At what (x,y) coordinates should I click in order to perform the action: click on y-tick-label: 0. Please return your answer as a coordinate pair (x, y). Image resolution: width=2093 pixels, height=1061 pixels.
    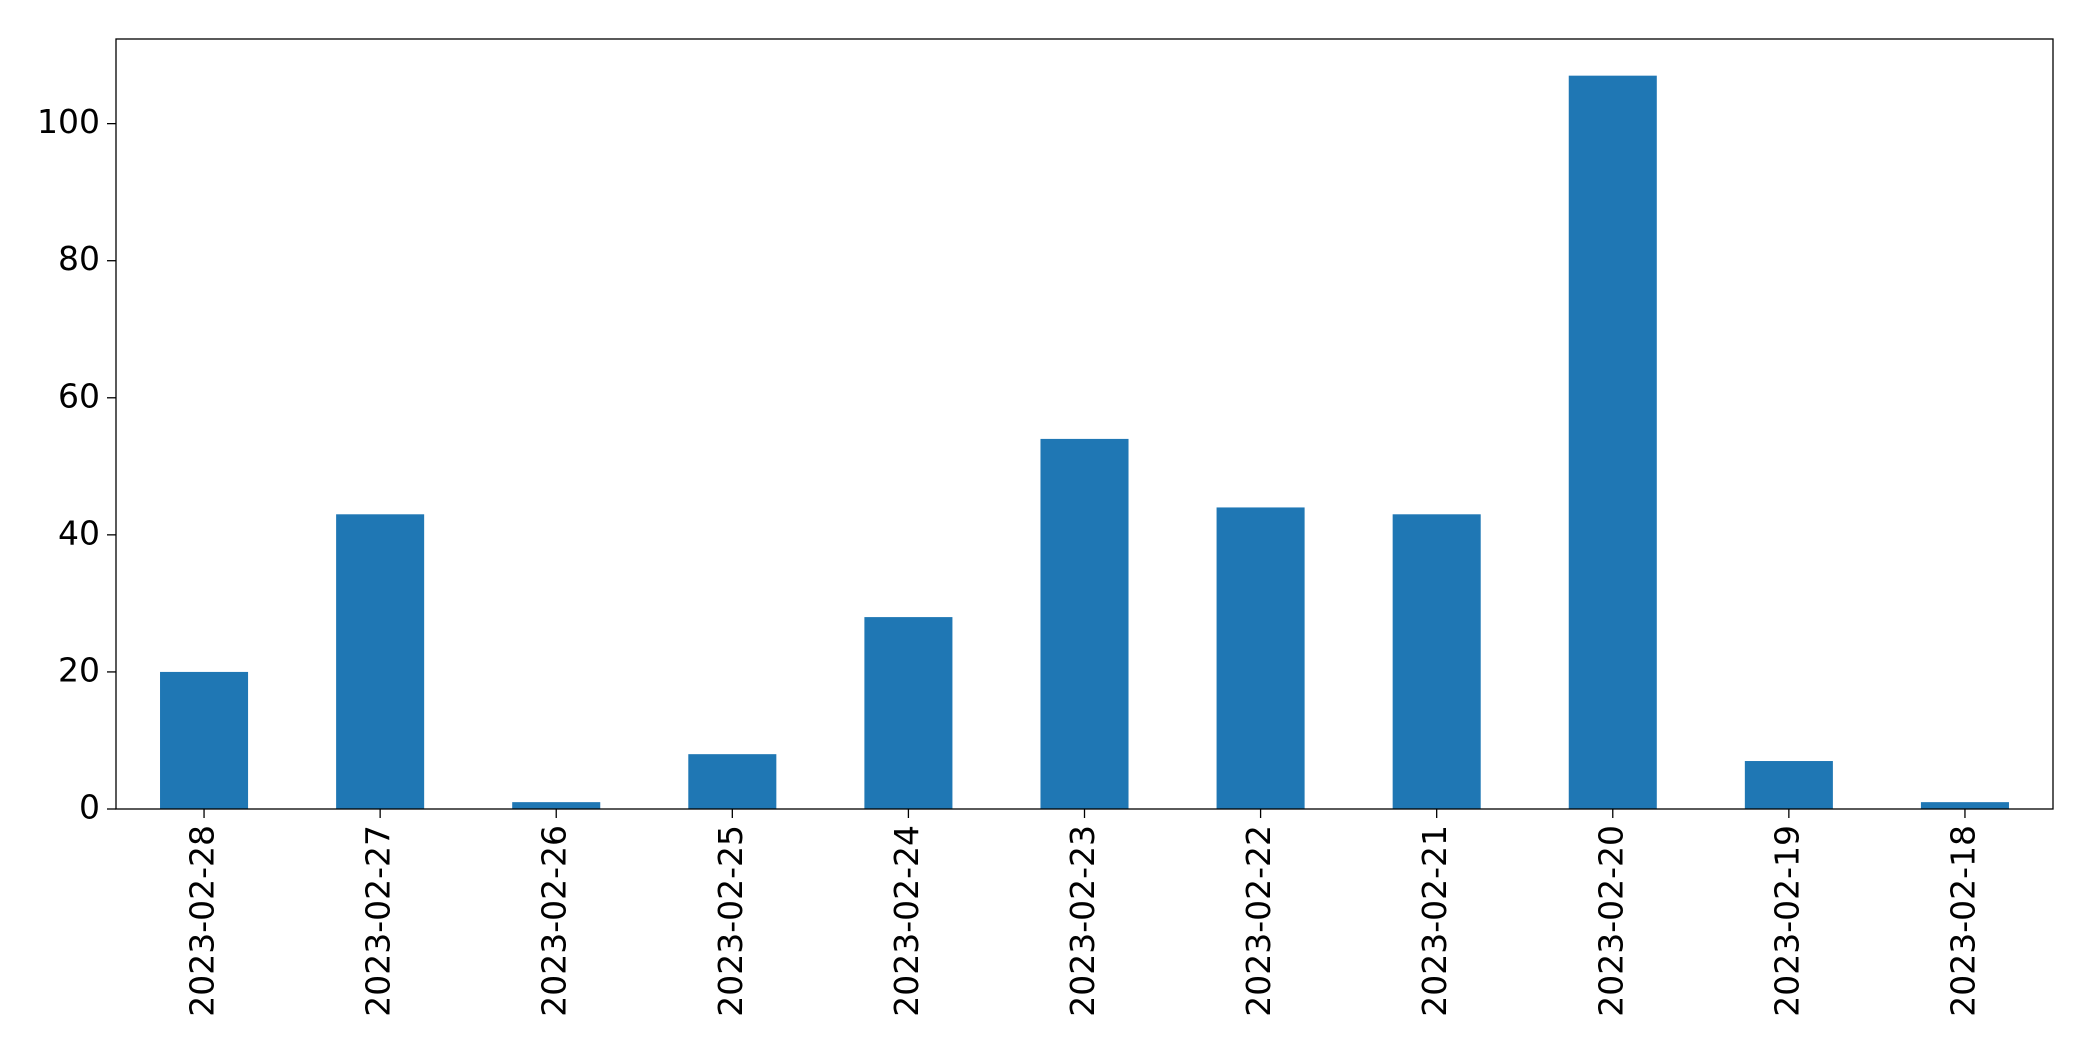
    Looking at the image, I should click on (89, 807).